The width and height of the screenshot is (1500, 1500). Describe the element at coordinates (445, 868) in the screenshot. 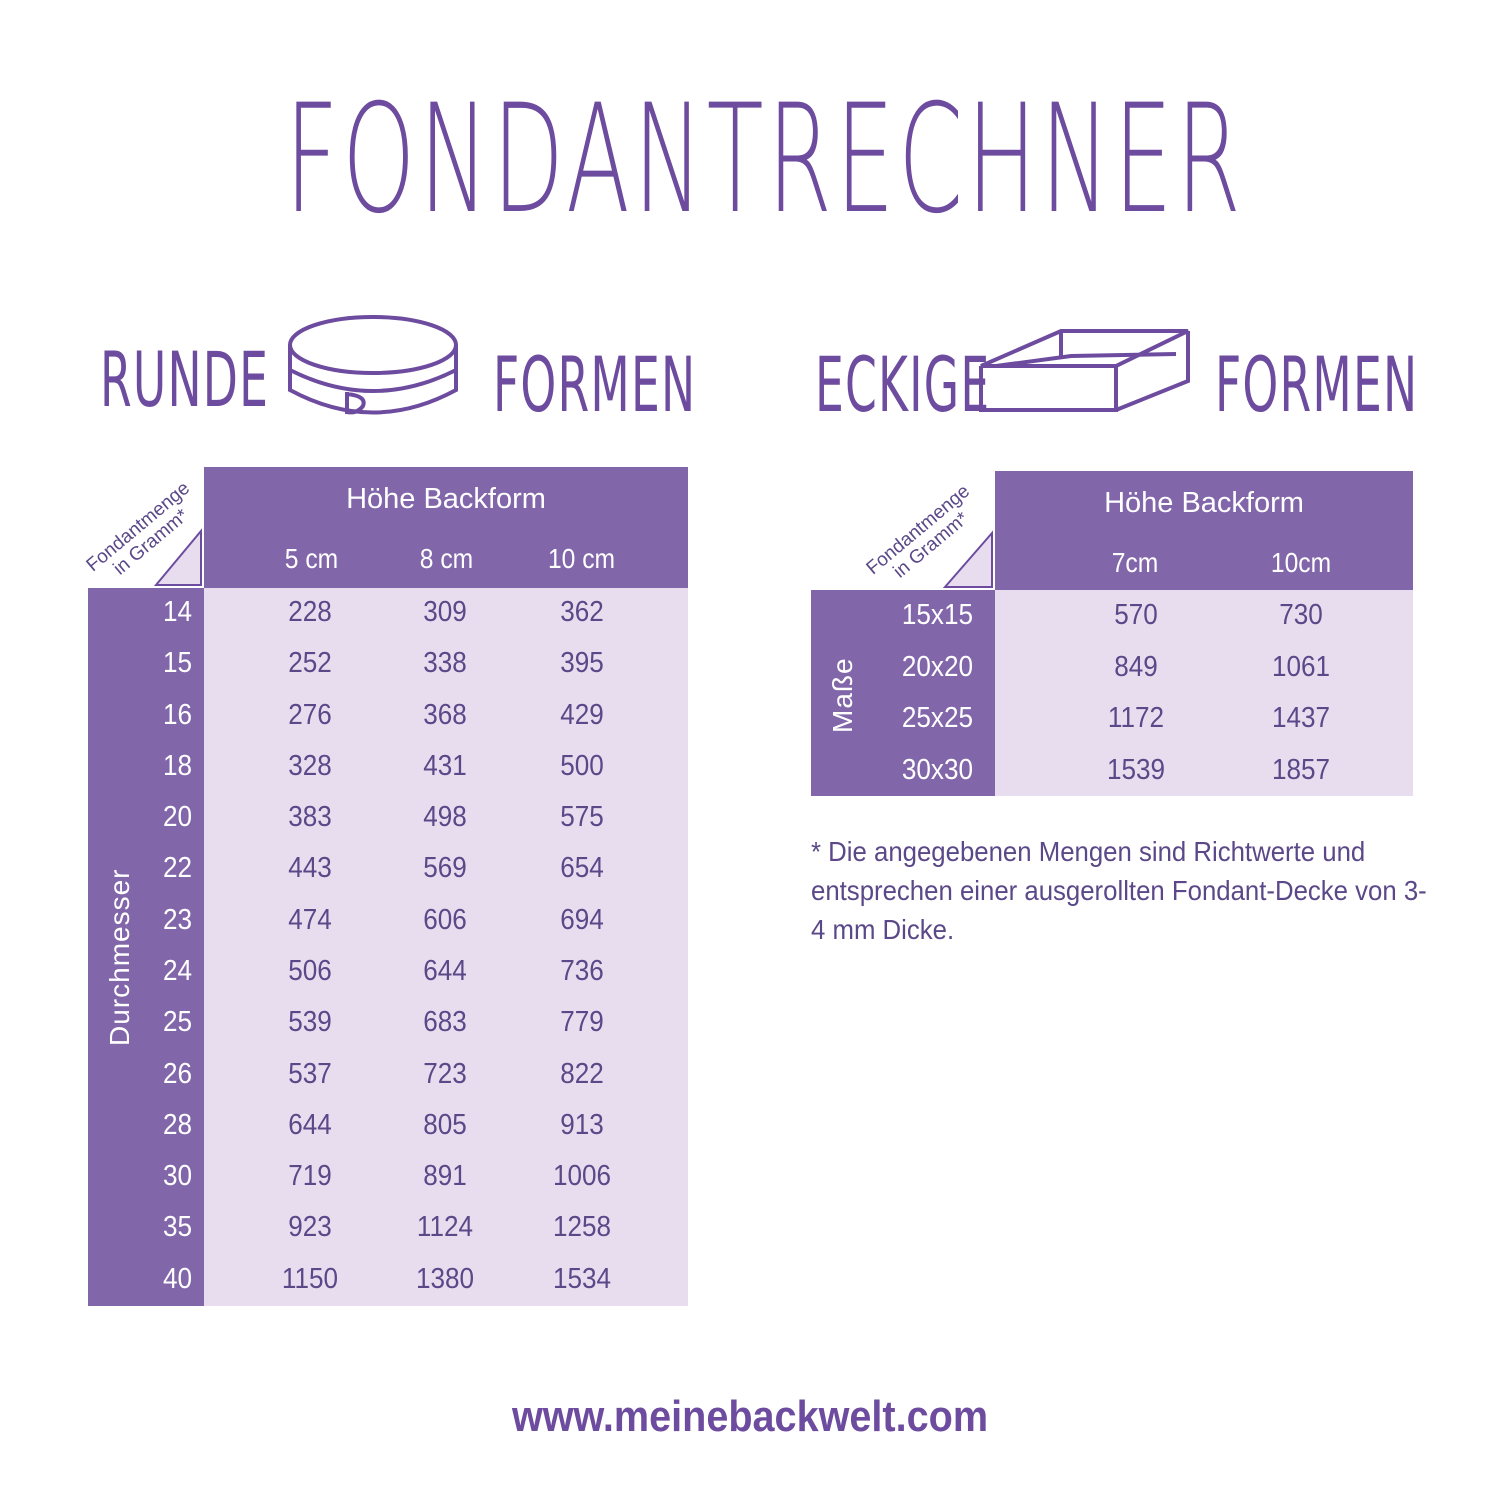

I see `table-cell: 569` at that location.